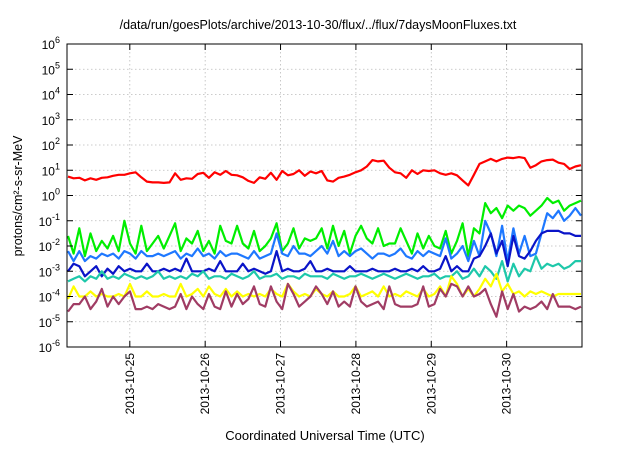 This screenshot has width=640, height=453. What do you see at coordinates (51, 43) in the screenshot?
I see `y-tick-label: 10⁶` at bounding box center [51, 43].